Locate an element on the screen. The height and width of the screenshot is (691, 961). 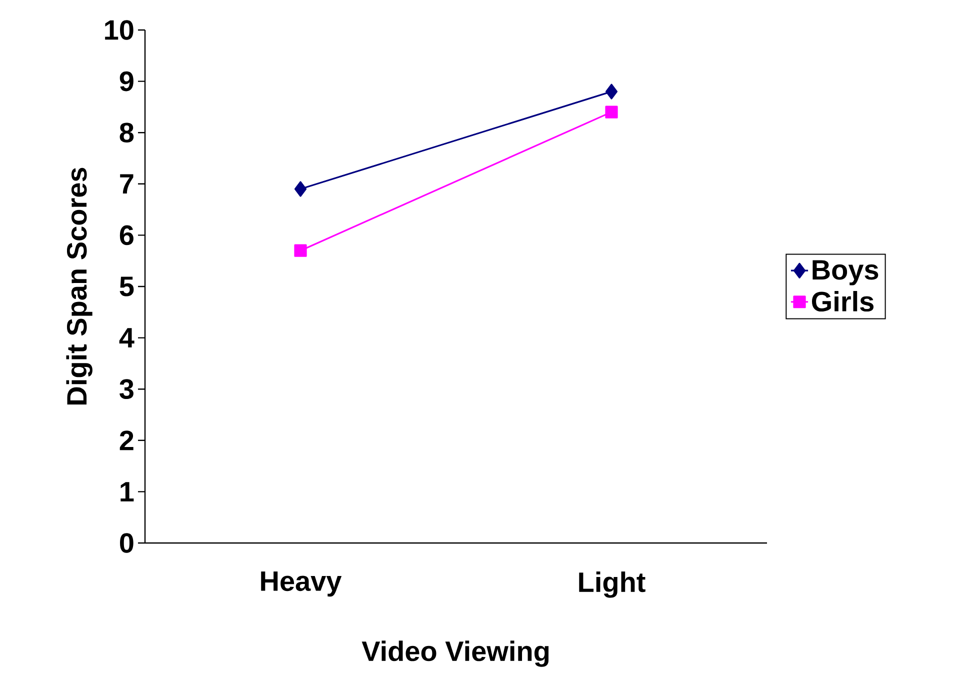
x-tick-label: Heavy is located at coordinates (301, 584).